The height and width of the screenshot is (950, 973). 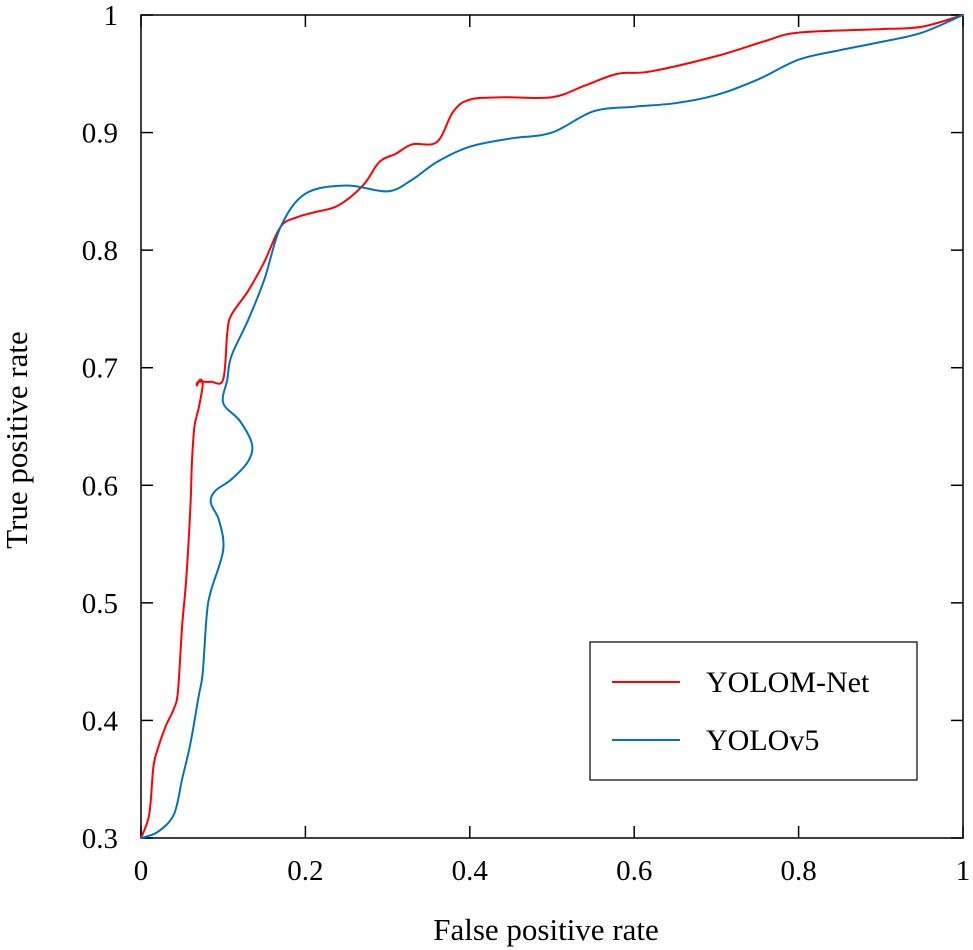 What do you see at coordinates (100, 839) in the screenshot?
I see `y-tick-label: 0.3` at bounding box center [100, 839].